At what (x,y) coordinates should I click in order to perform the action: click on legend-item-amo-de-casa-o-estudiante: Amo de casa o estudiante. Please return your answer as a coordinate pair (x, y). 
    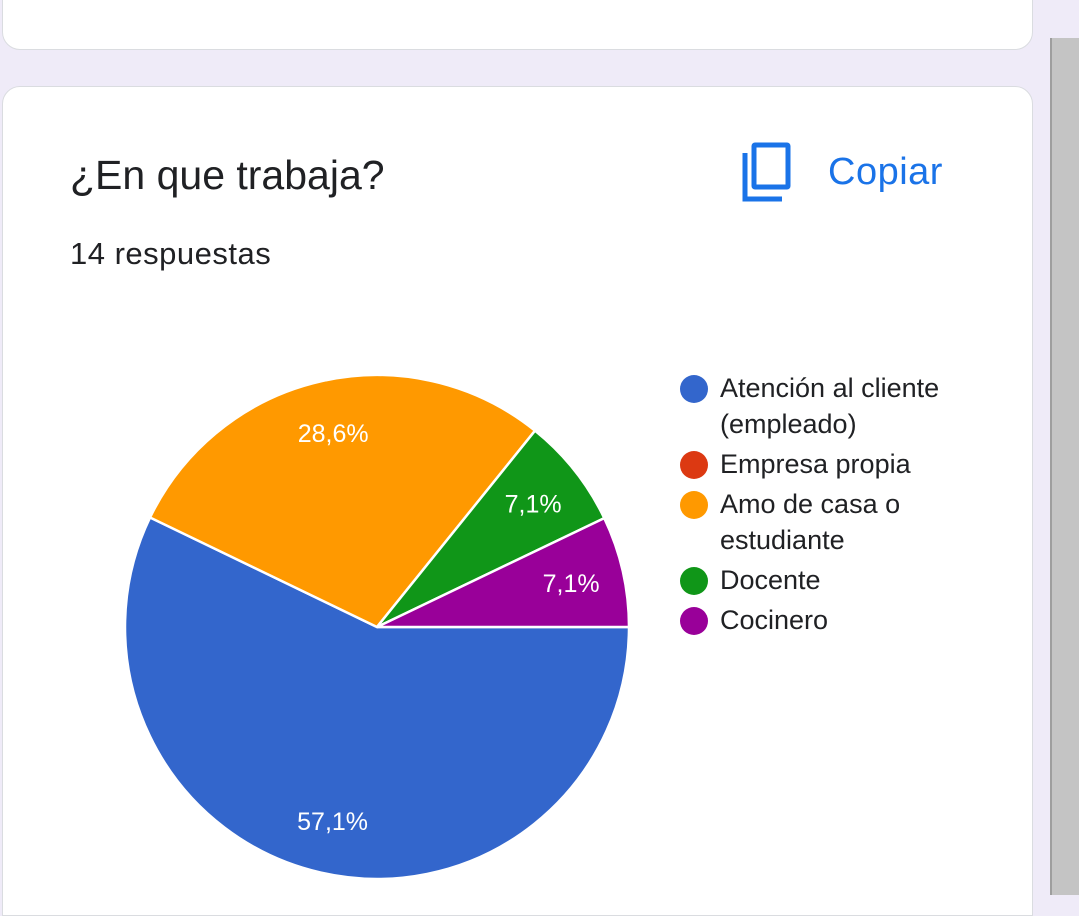
    Looking at the image, I should click on (830, 522).